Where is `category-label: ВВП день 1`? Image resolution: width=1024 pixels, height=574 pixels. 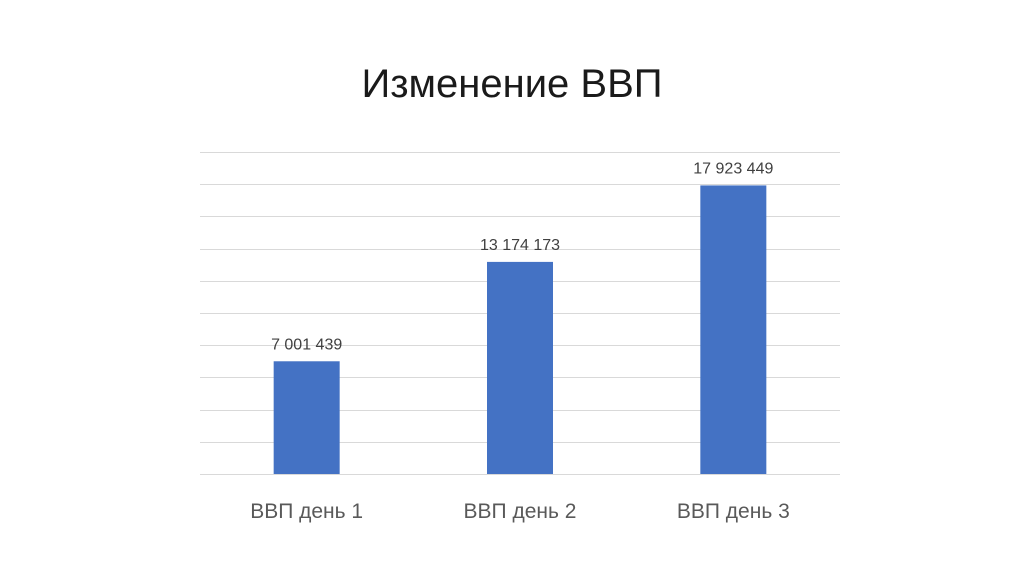 category-label: ВВП день 1 is located at coordinates (306, 511).